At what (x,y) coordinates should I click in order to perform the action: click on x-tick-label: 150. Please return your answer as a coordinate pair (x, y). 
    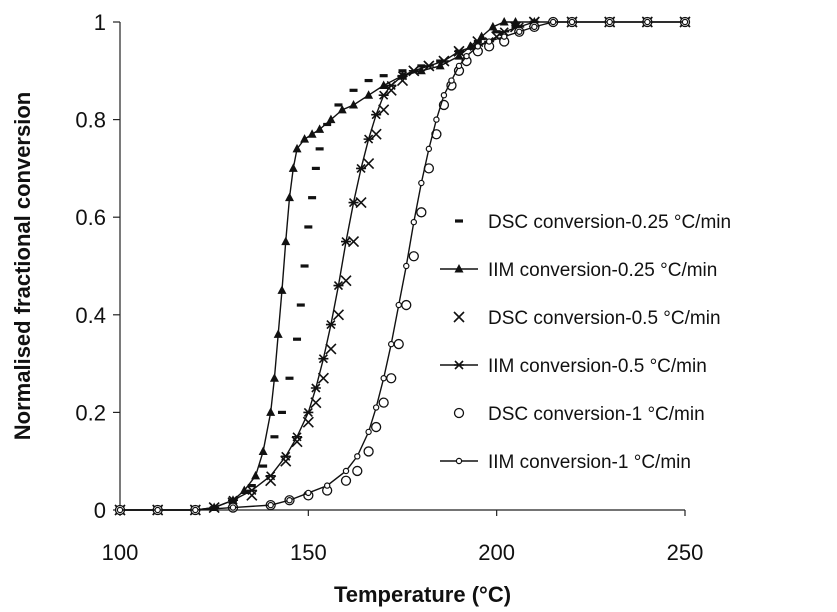
    Looking at the image, I should click on (308, 552).